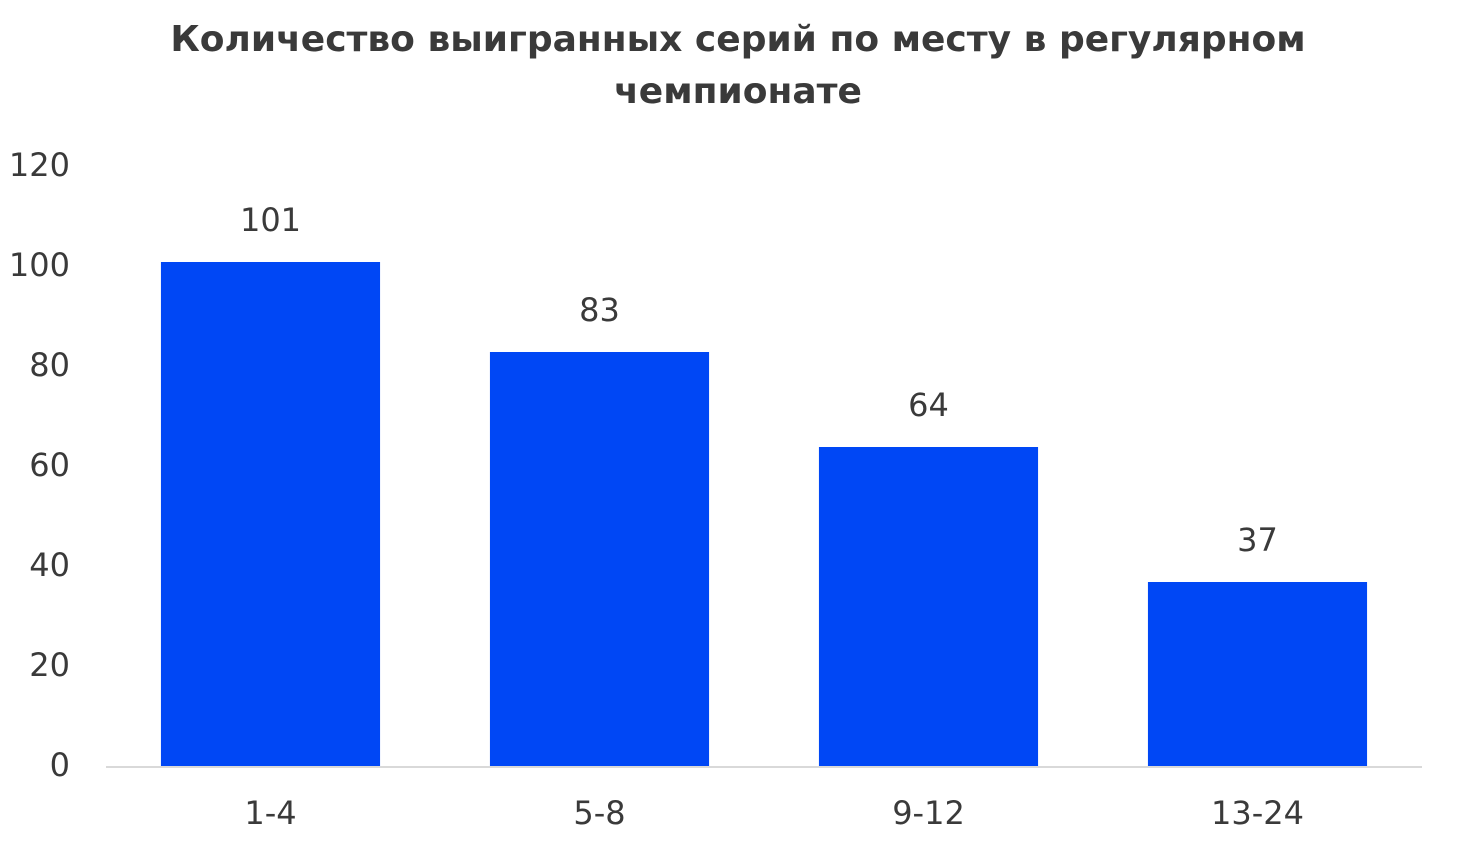 The width and height of the screenshot is (1460, 849). I want to click on x-tick-label: 5-8, so click(599, 813).